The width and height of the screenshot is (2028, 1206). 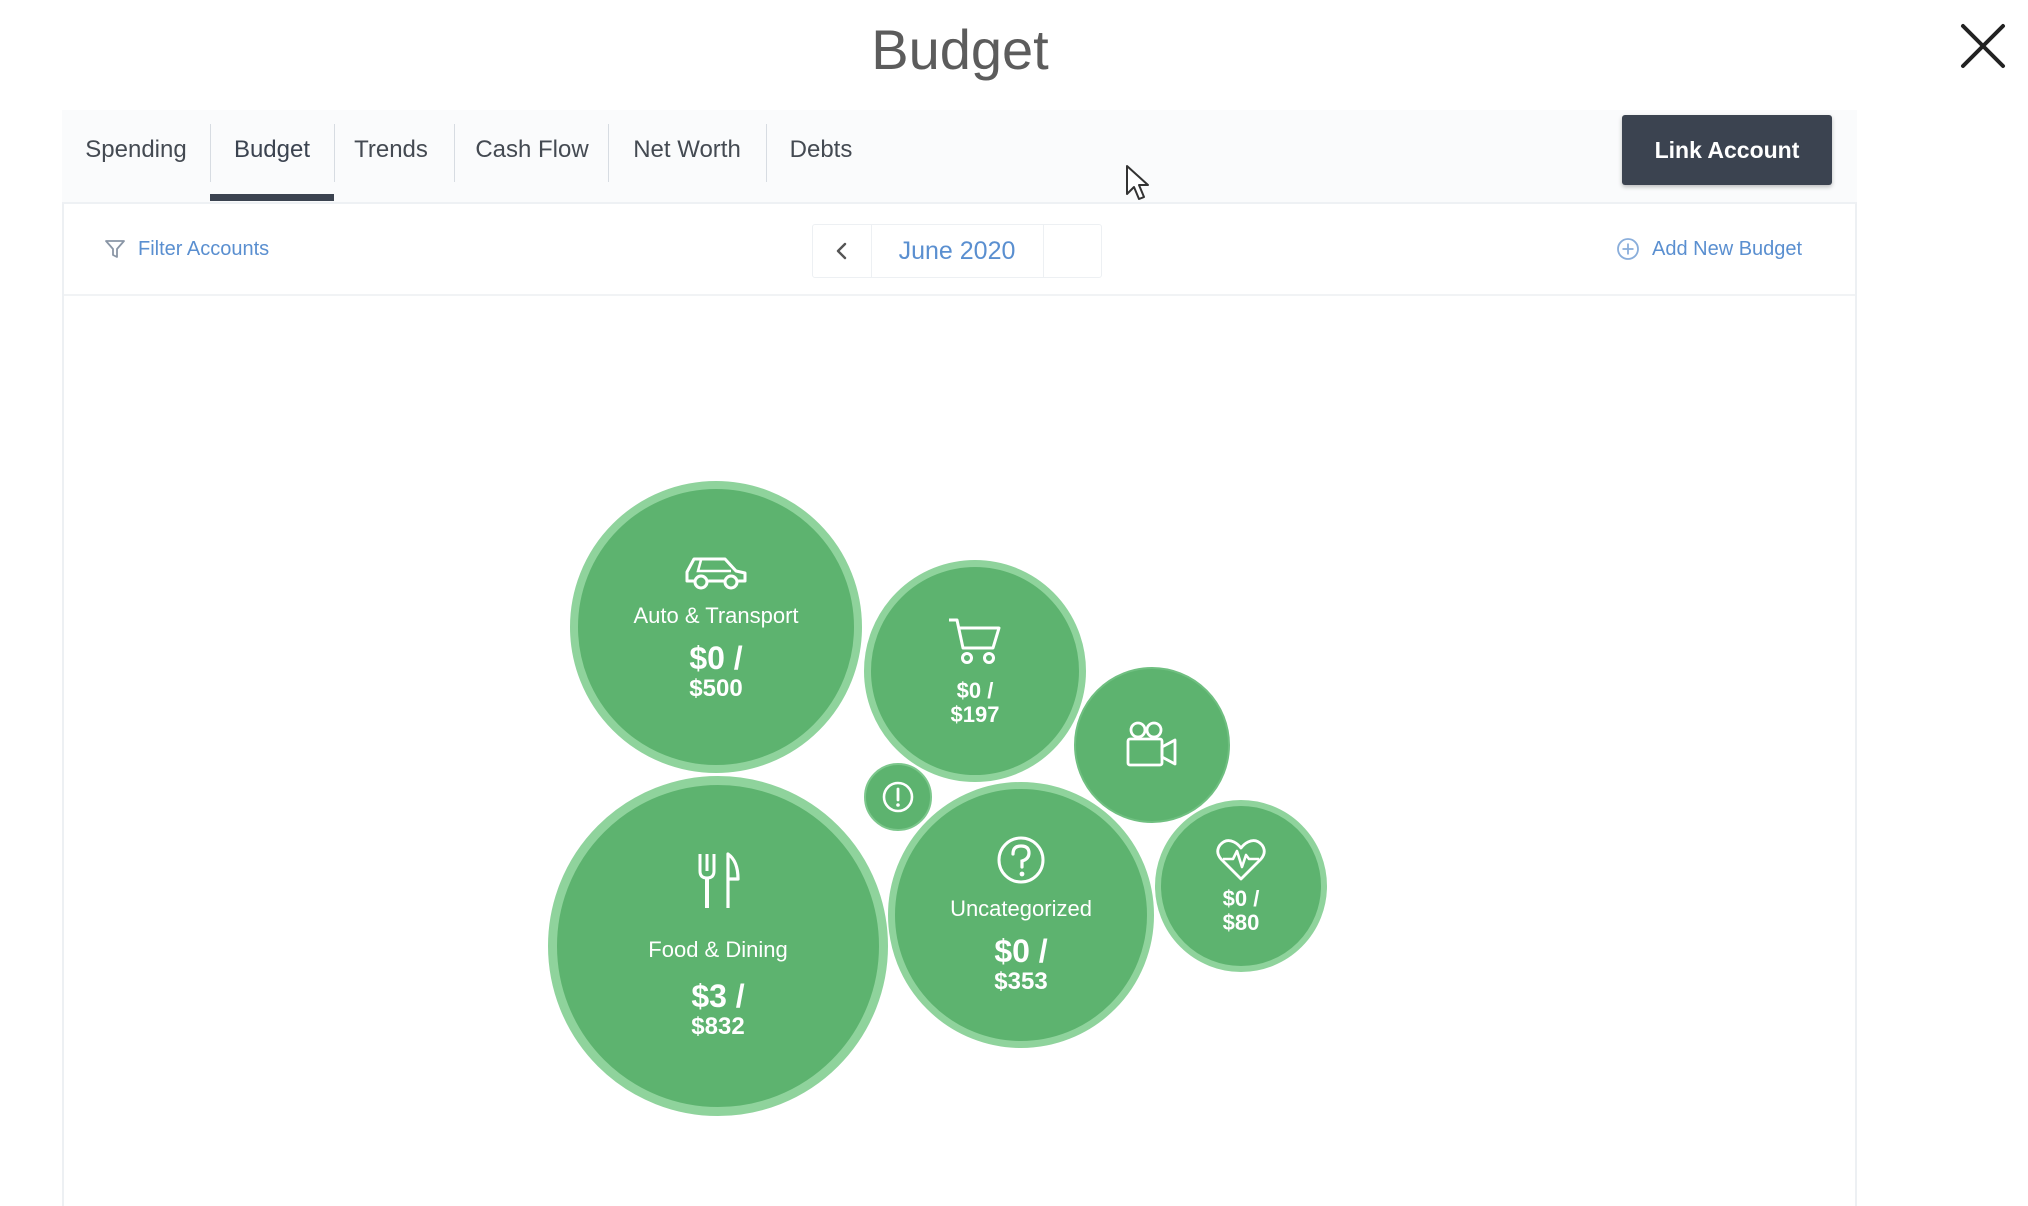 I want to click on budget-limit-amount: $80, so click(x=1241, y=922).